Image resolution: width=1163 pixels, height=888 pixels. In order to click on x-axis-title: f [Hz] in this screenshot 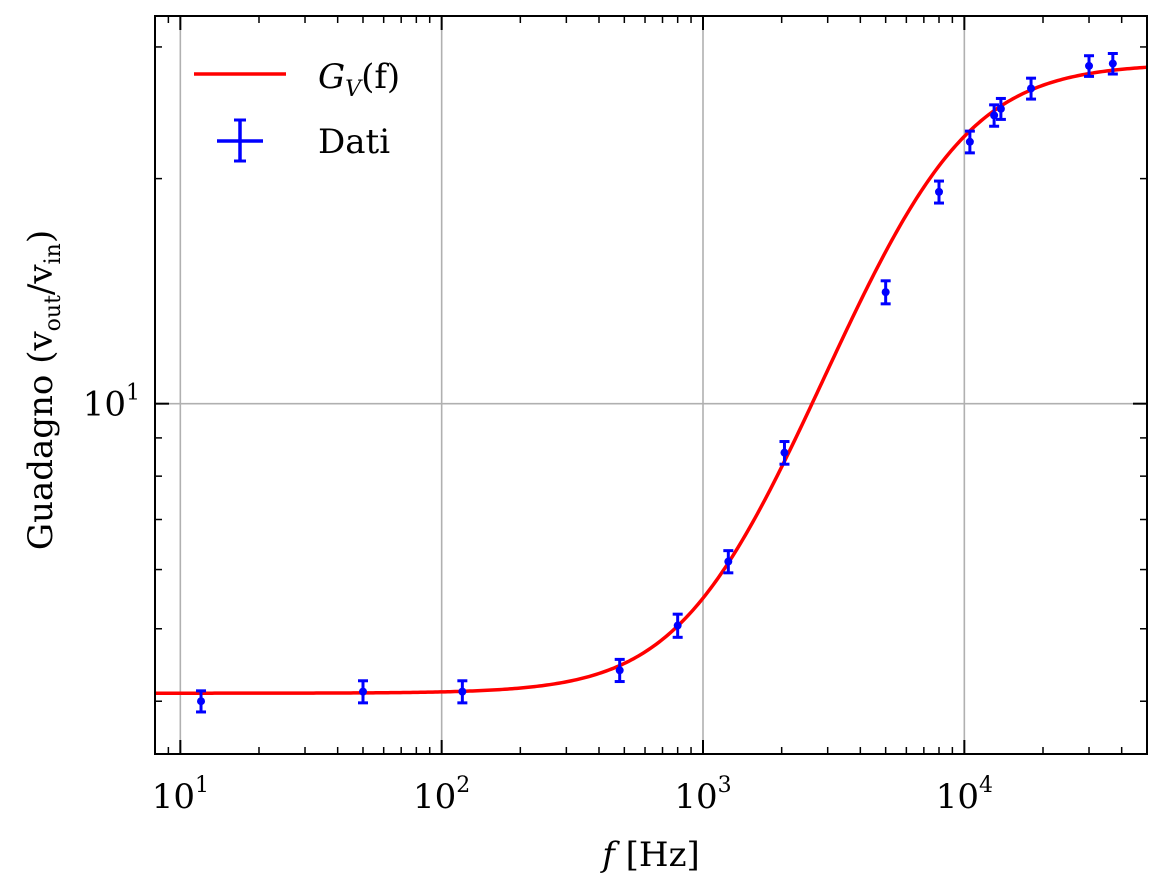, I will do `click(649, 855)`.